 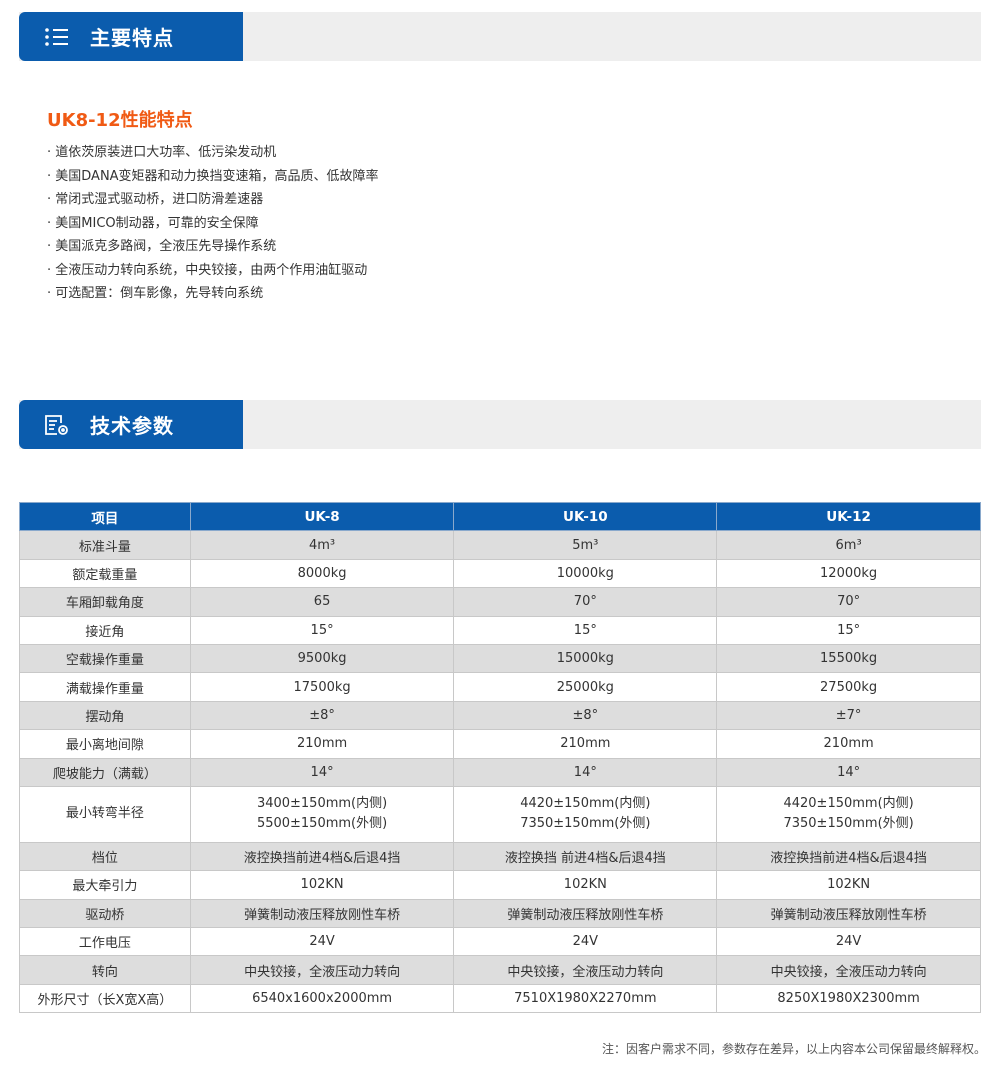 What do you see at coordinates (585, 687) in the screenshot?
I see `table-cell: 25000kg` at bounding box center [585, 687].